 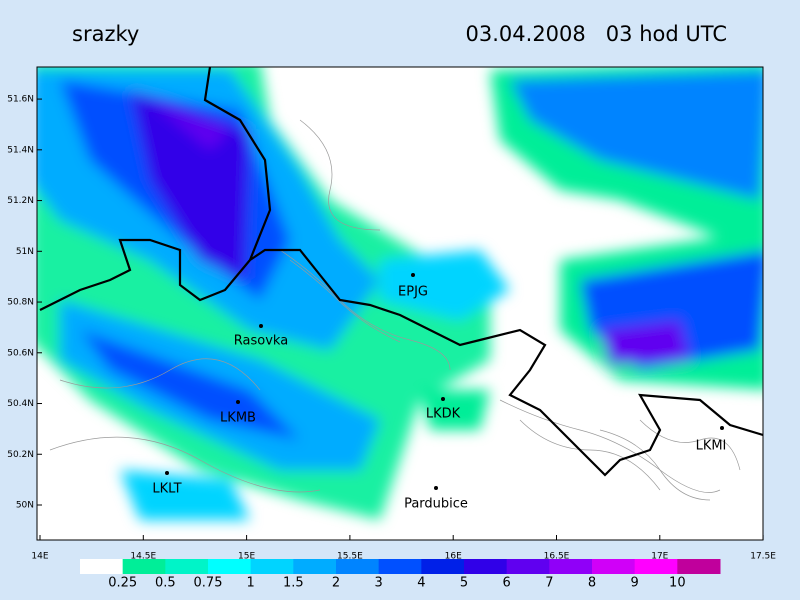 What do you see at coordinates (677, 583) in the screenshot?
I see `legend-label: 10` at bounding box center [677, 583].